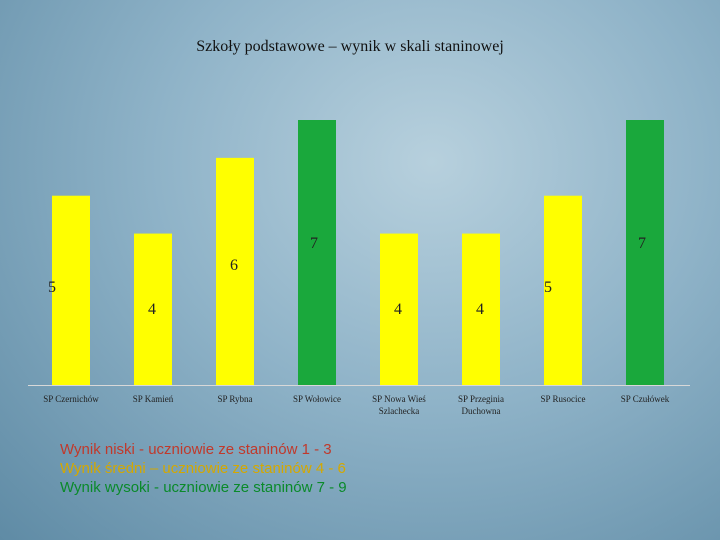  Describe the element at coordinates (314, 243) in the screenshot. I see `data-label-3: 7` at that location.